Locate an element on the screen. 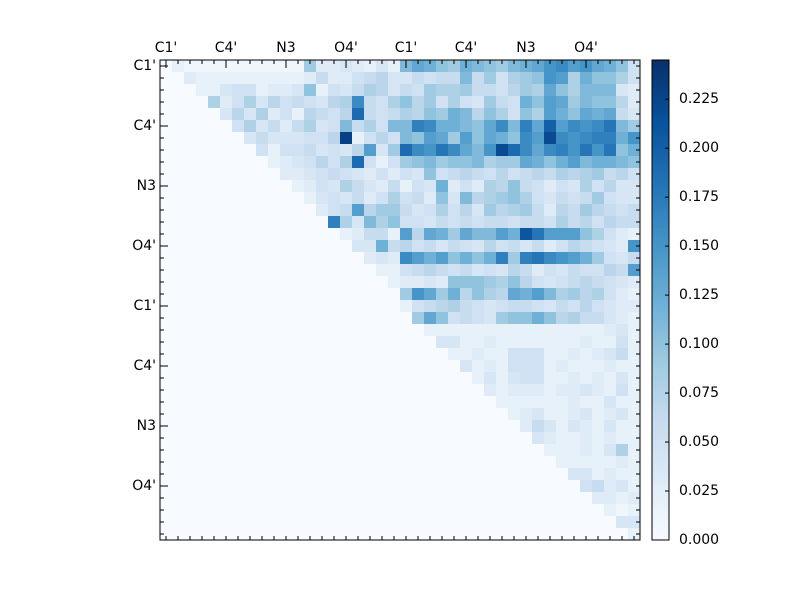 This screenshot has width=800, height=600. y-tick-label: O4' is located at coordinates (144, 246).